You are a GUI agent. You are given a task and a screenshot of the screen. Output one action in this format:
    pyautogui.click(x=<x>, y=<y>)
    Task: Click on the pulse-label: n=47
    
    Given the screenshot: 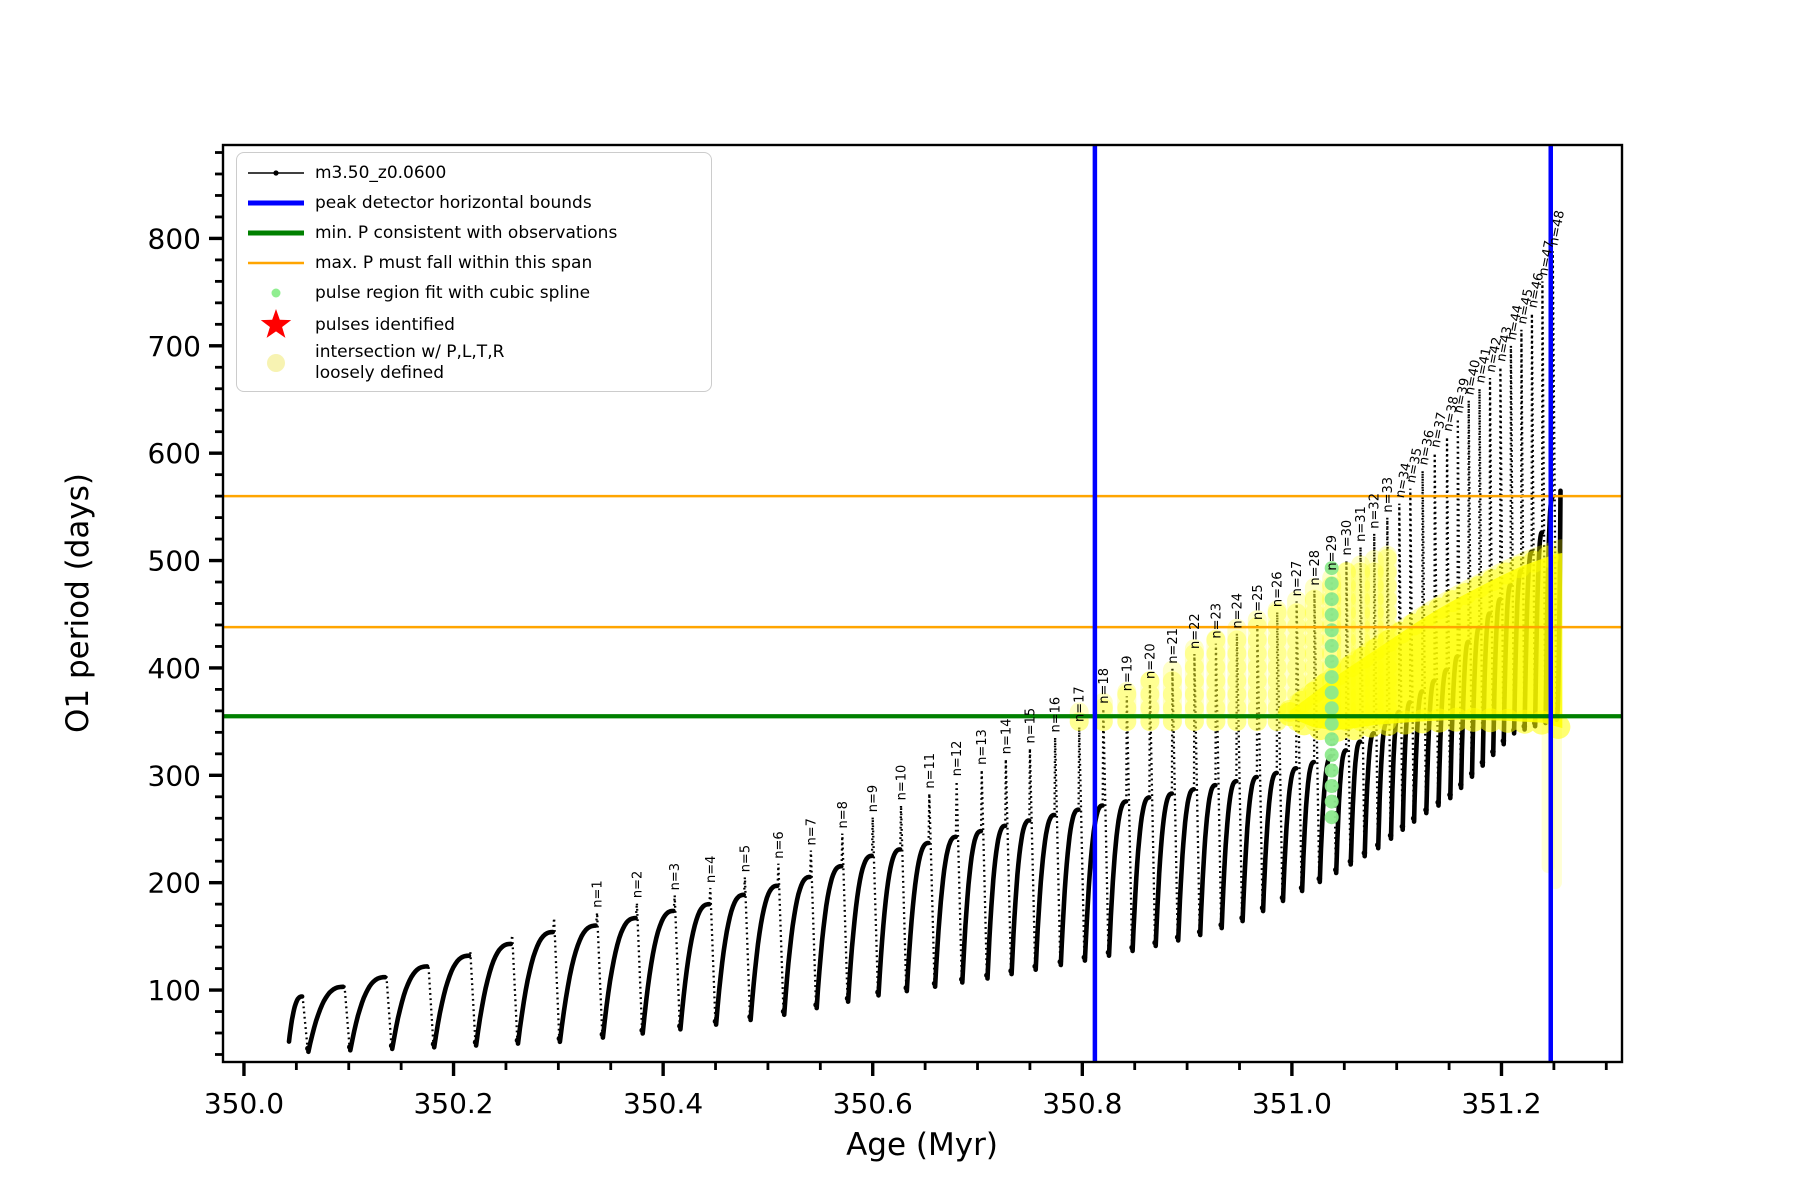 What is the action you would take?
    pyautogui.click(x=1547, y=258)
    